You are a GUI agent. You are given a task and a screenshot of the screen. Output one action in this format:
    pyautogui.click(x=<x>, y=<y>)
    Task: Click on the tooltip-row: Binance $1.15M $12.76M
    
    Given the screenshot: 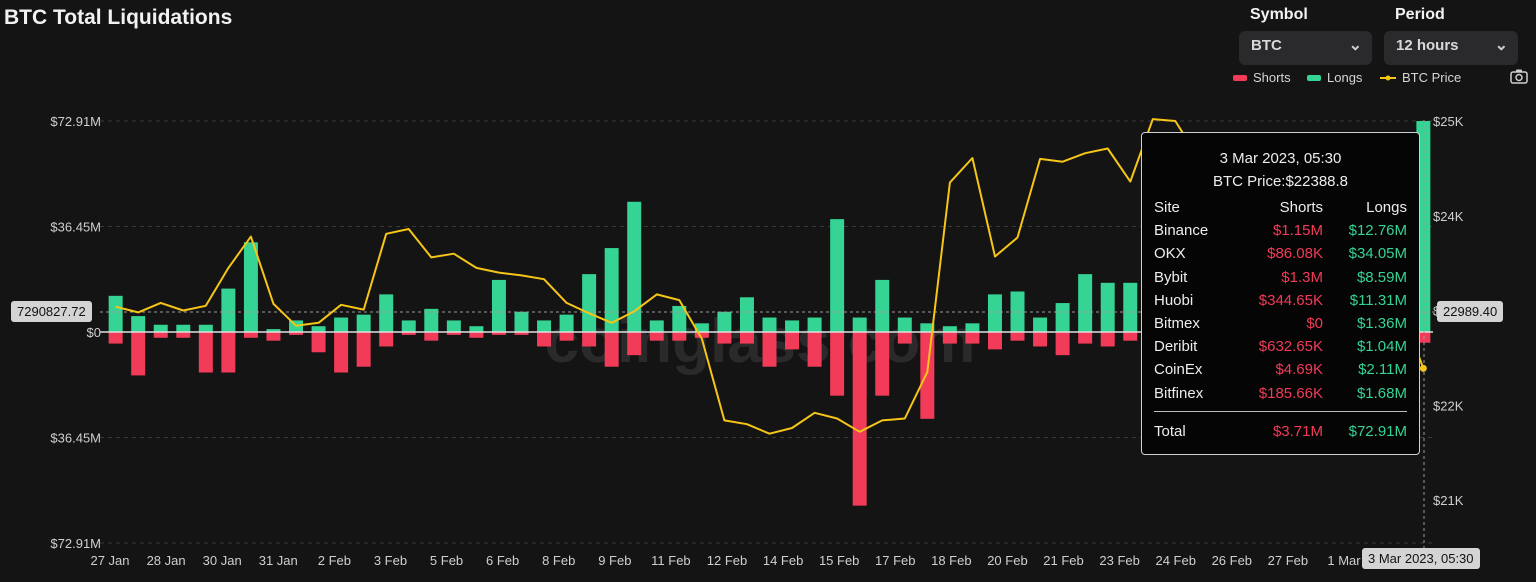 What is the action you would take?
    pyautogui.click(x=1280, y=230)
    